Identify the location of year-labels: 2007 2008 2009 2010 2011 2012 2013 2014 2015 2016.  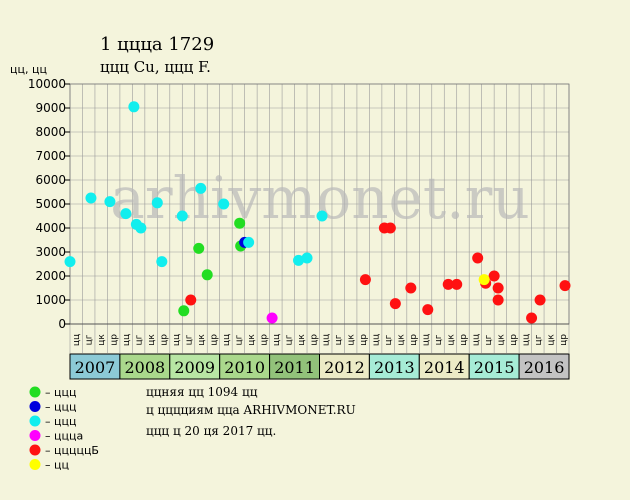
(319, 366).